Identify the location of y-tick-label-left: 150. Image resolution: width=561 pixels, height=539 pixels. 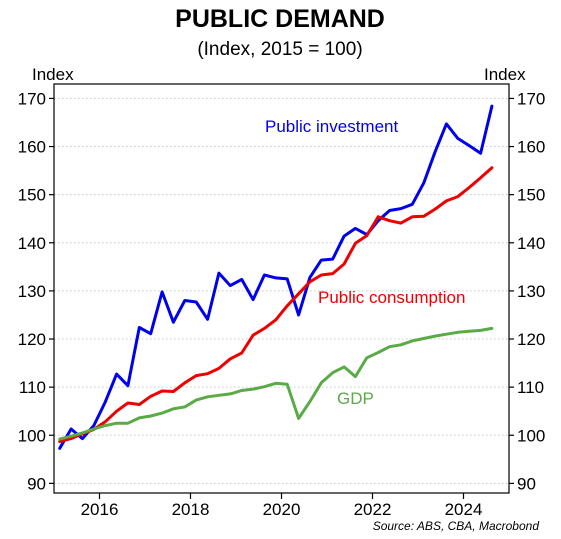
(32, 195).